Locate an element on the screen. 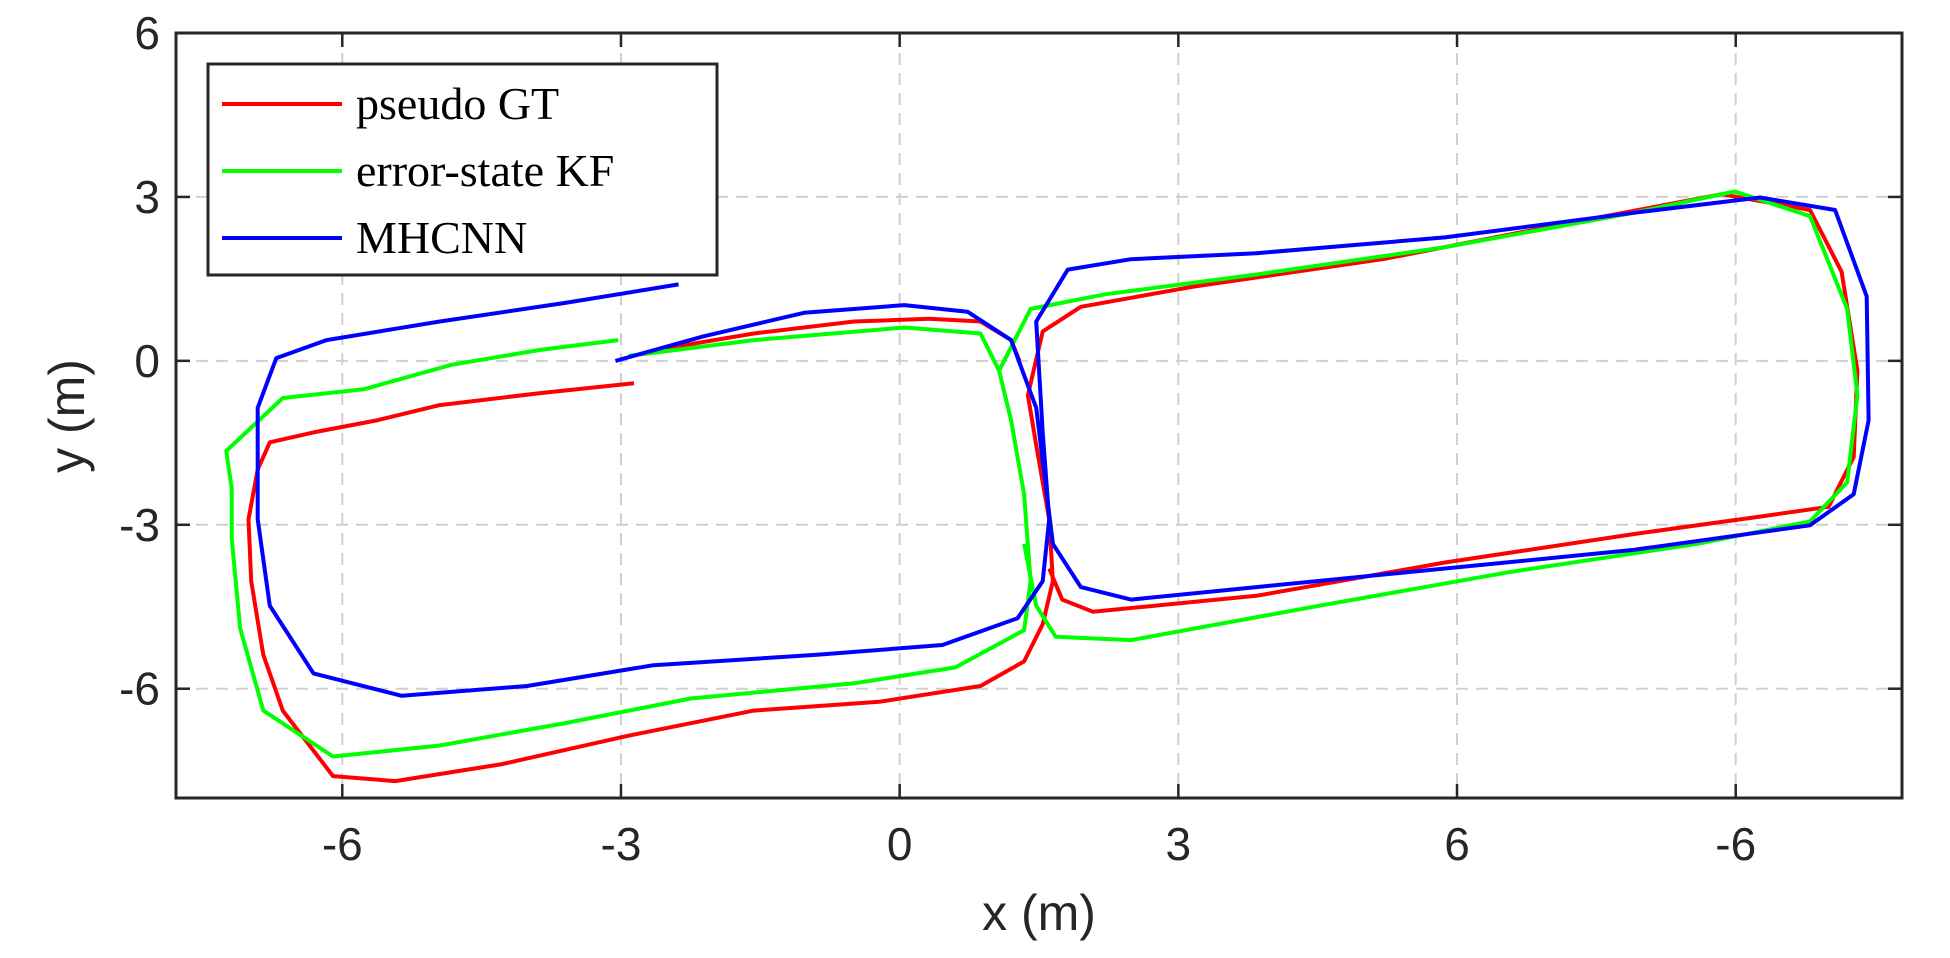 Image resolution: width=1950 pixels, height=958 pixels. y-axis-label: y (m) is located at coordinates (67, 416).